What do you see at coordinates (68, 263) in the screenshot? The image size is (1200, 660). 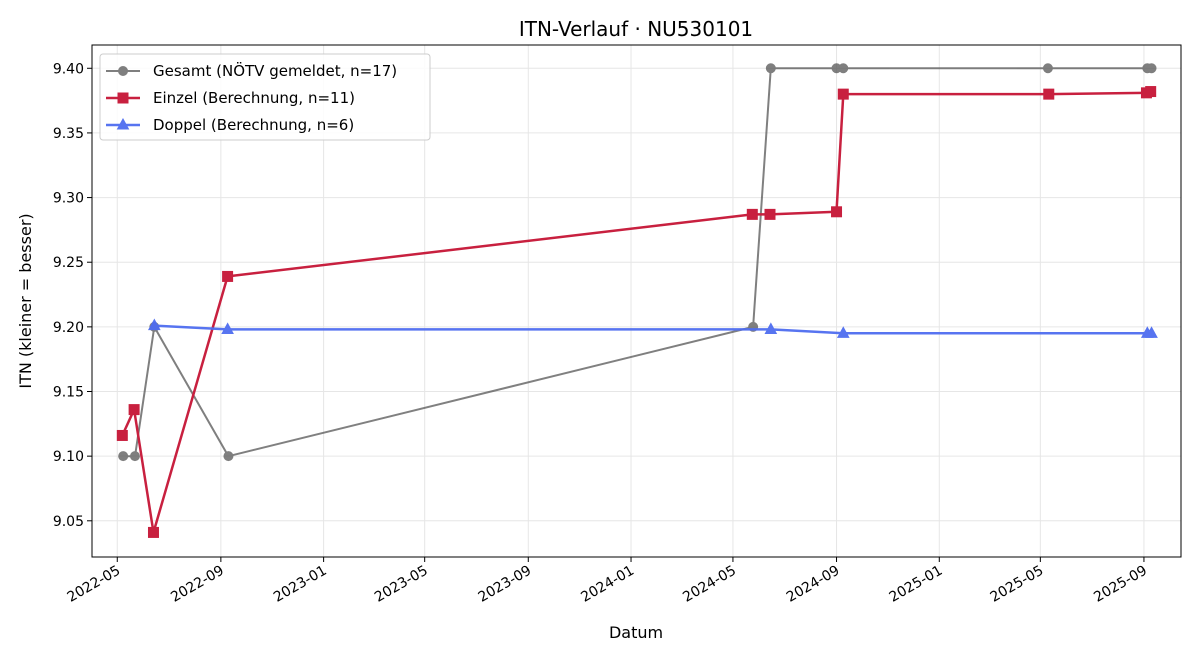 I see `y-tick-label: 9.25` at bounding box center [68, 263].